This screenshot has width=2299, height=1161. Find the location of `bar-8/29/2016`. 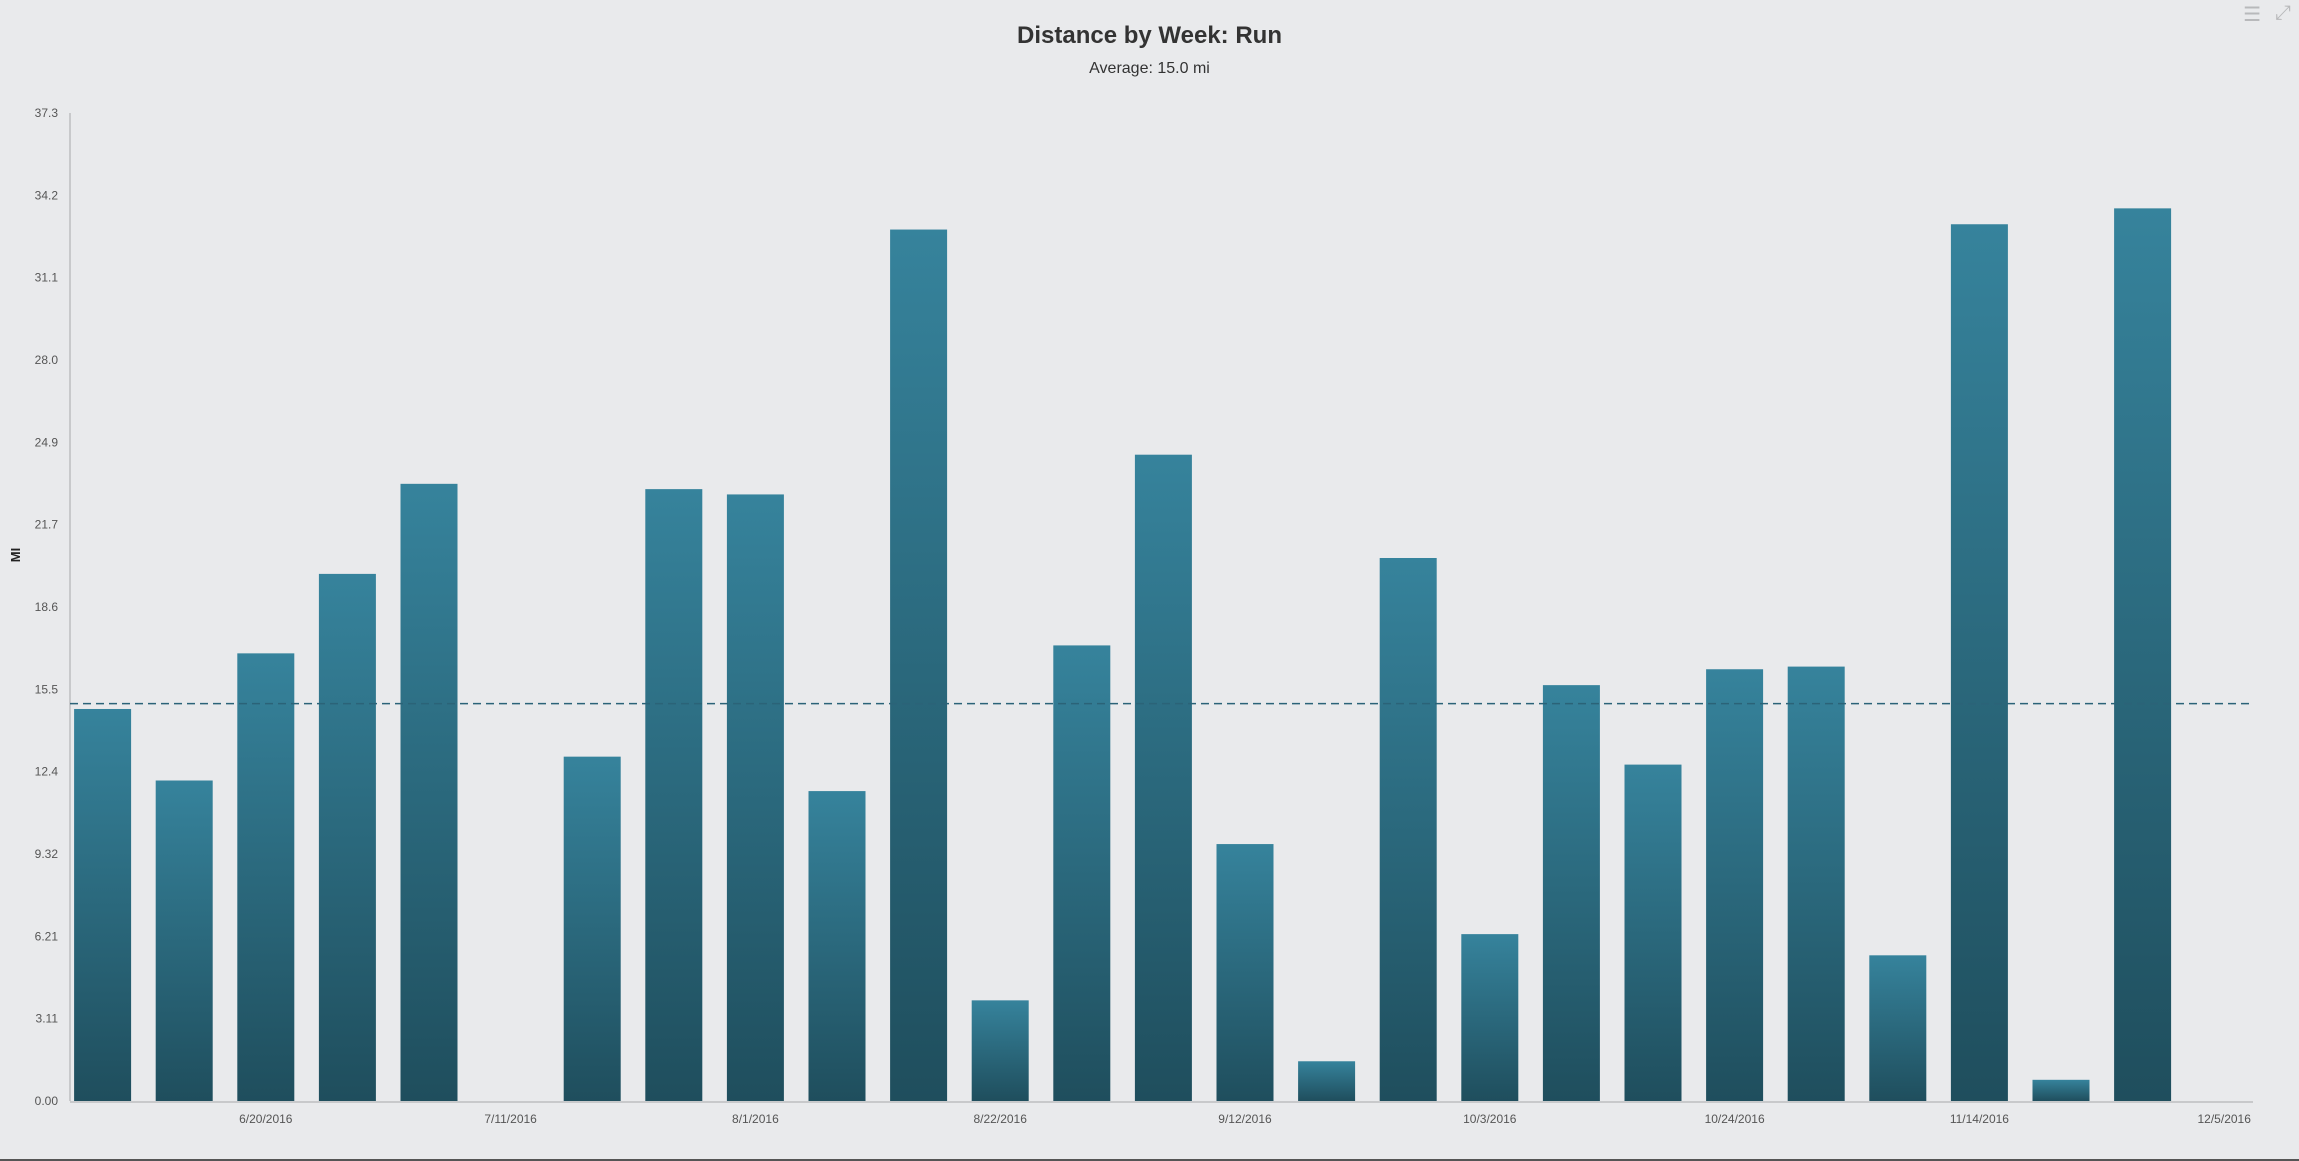

bar-8/29/2016 is located at coordinates (1082, 873).